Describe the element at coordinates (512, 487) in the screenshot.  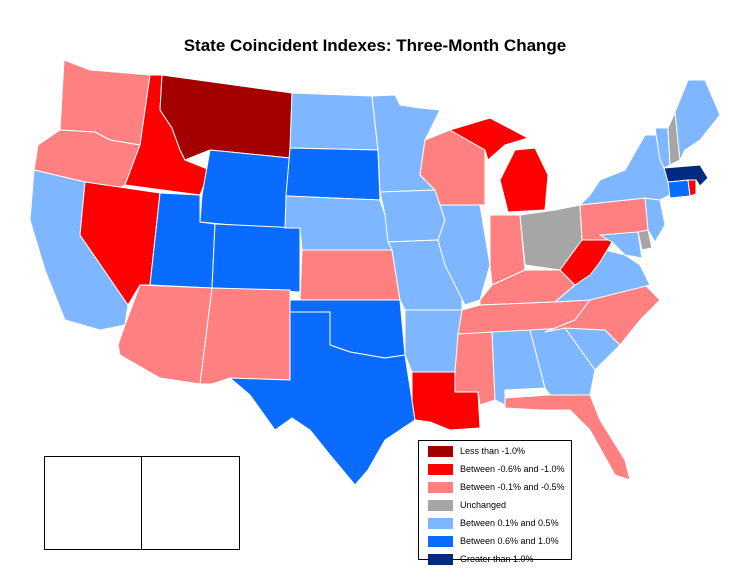
I see `legend-label: Between -0.1% and -0.5%` at that location.